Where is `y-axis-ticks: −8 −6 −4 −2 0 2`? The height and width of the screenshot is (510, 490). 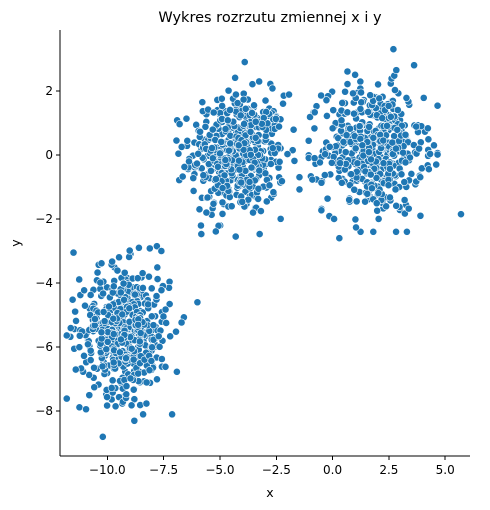
y-axis-ticks: −8 −6 −4 −2 0 2 is located at coordinates (47, 251).